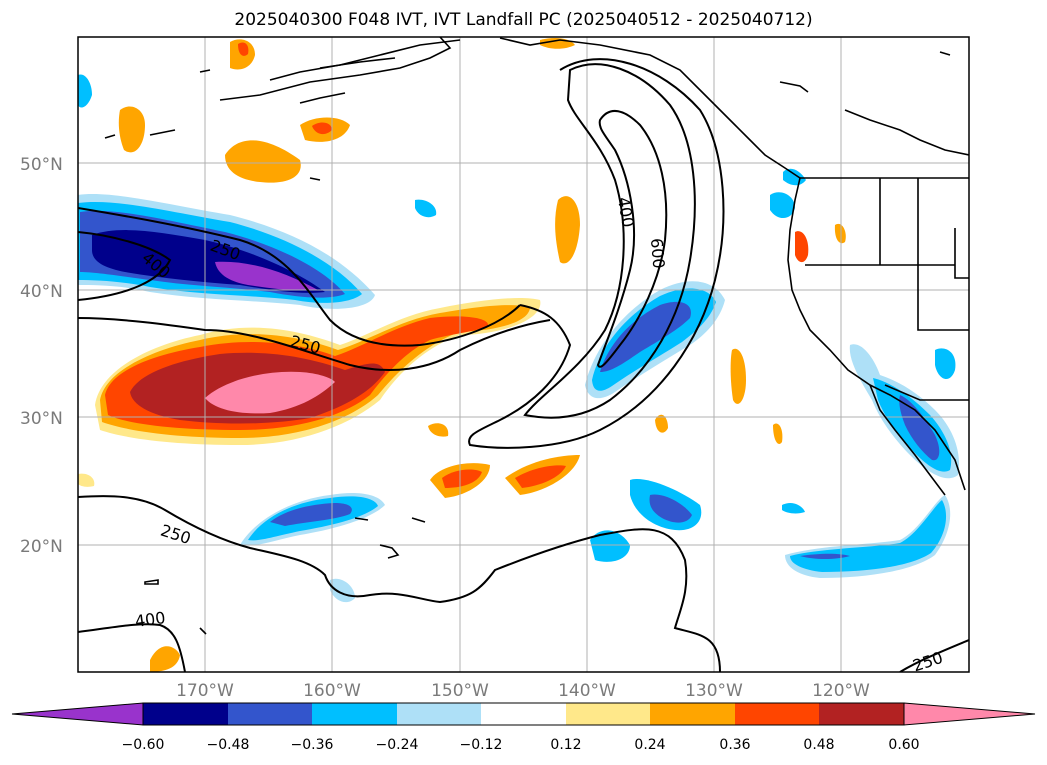 This screenshot has height=765, width=1047. I want to click on pos-blob-i, so click(738, 376).